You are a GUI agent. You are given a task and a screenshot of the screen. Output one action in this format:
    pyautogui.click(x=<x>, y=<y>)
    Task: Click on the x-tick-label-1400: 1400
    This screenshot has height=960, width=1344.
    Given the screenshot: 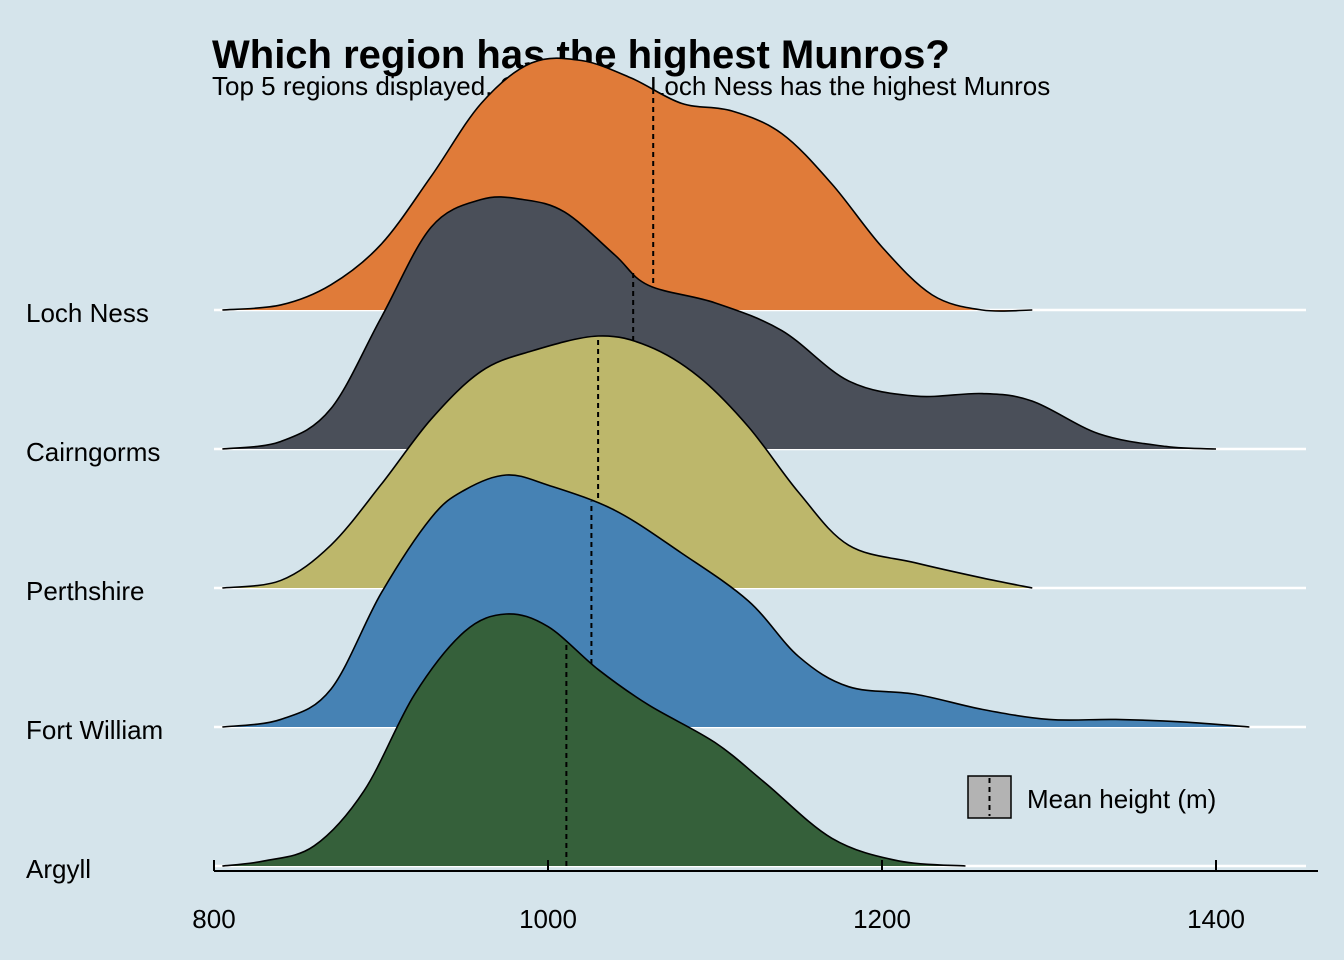 What is the action you would take?
    pyautogui.click(x=1216, y=919)
    